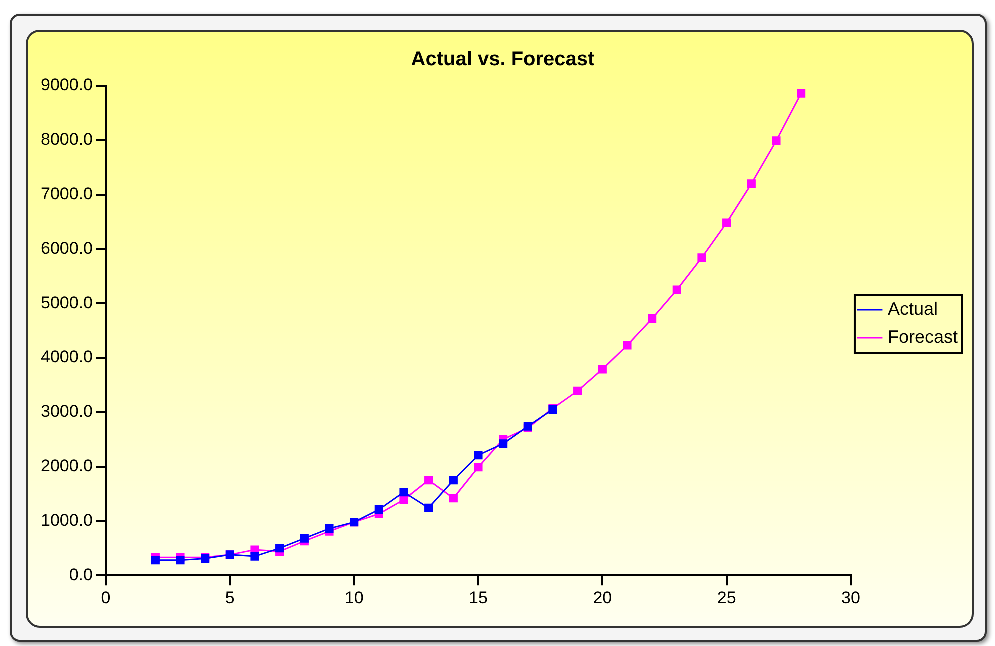 Image resolution: width=995 pixels, height=646 pixels. Describe the element at coordinates (81, 574) in the screenshot. I see `y-tick-label: 0.0` at that location.